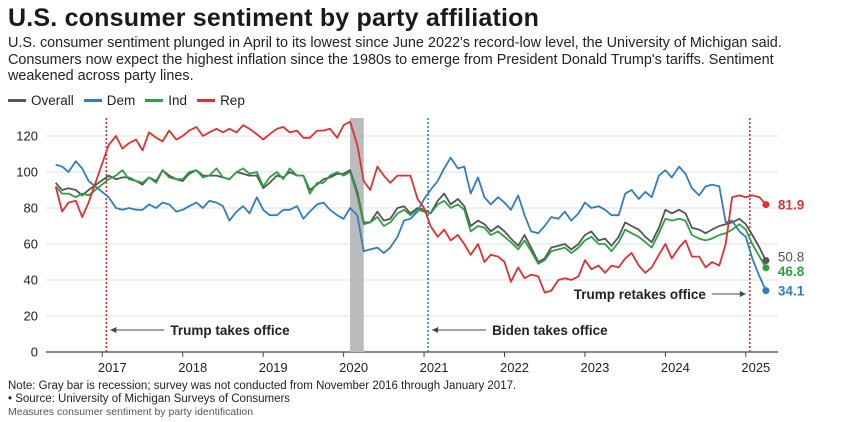 The width and height of the screenshot is (850, 422). What do you see at coordinates (640, 294) in the screenshot?
I see `annotation-label: Trump retakes office` at bounding box center [640, 294].